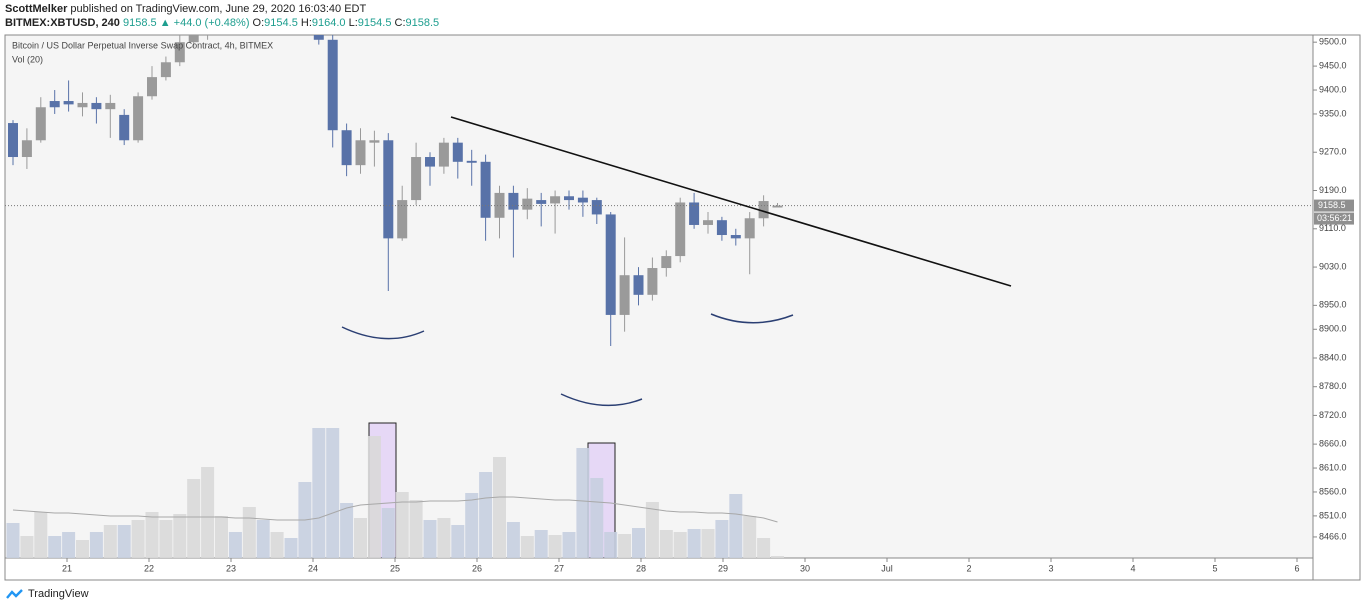 This screenshot has width=1366, height=609. Describe the element at coordinates (1333, 515) in the screenshot. I see `y-tick-label: 8510.0` at that location.